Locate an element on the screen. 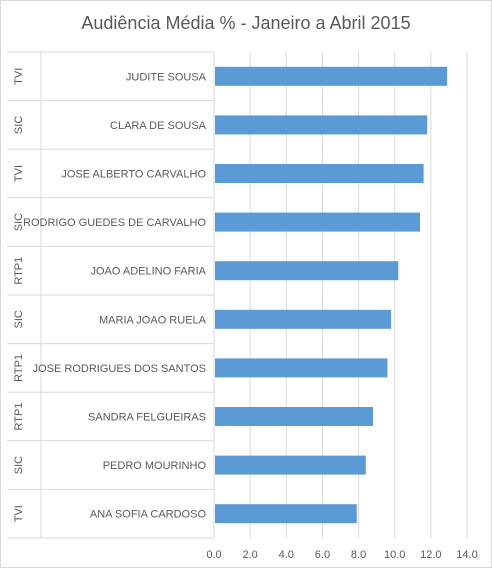  channel-label-8: SIC is located at coordinates (19, 465).